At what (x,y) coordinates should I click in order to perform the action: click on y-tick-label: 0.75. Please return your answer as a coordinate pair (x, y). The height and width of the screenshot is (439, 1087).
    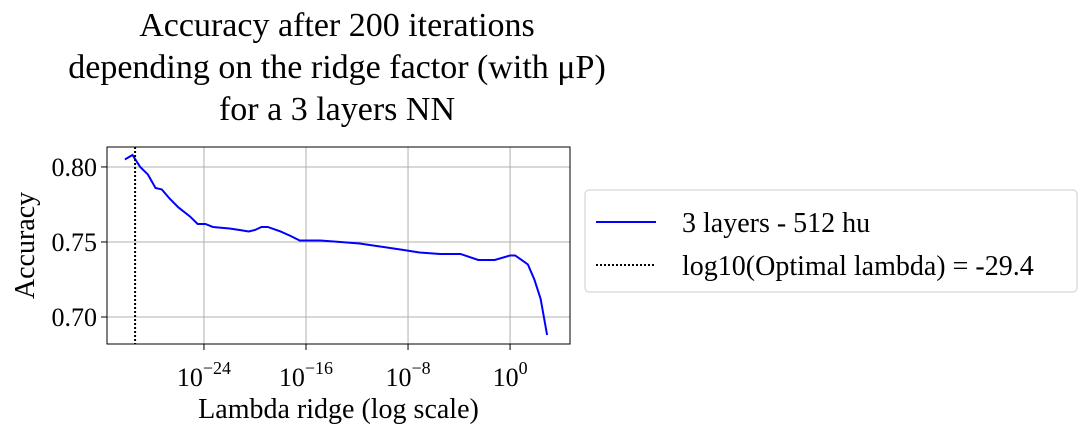
    Looking at the image, I should click on (75, 242).